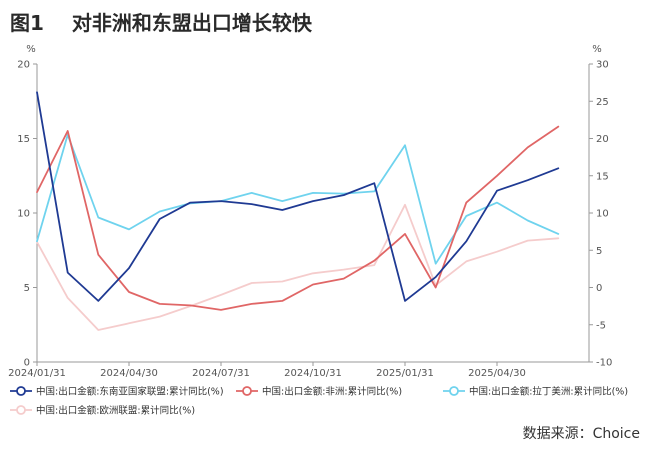 This screenshot has height=455, width=656. What do you see at coordinates (602, 102) in the screenshot?
I see `right-tick-label: 25` at bounding box center [602, 102].